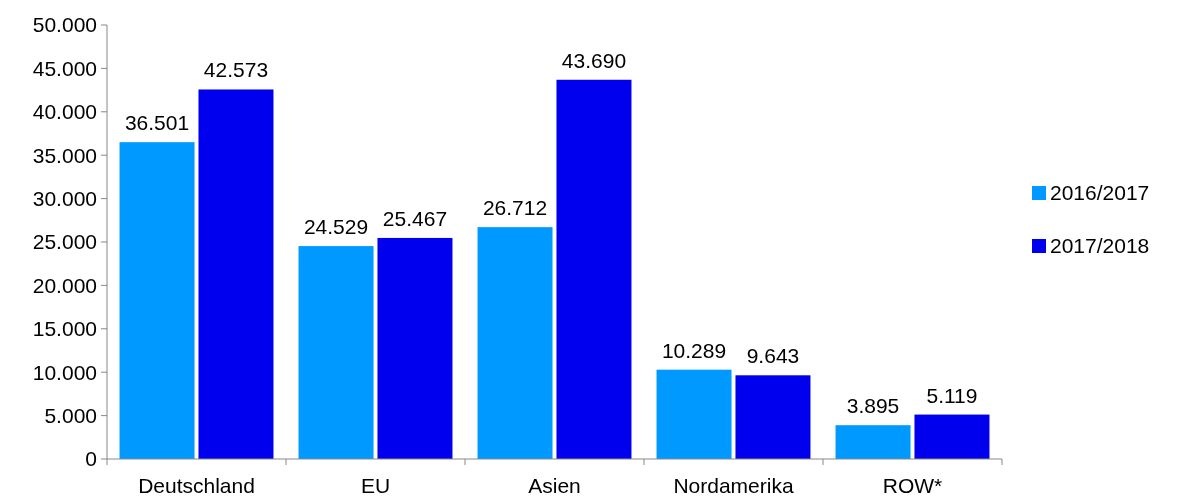 The height and width of the screenshot is (504, 1186). I want to click on x-tick-label: EU, so click(375, 485).